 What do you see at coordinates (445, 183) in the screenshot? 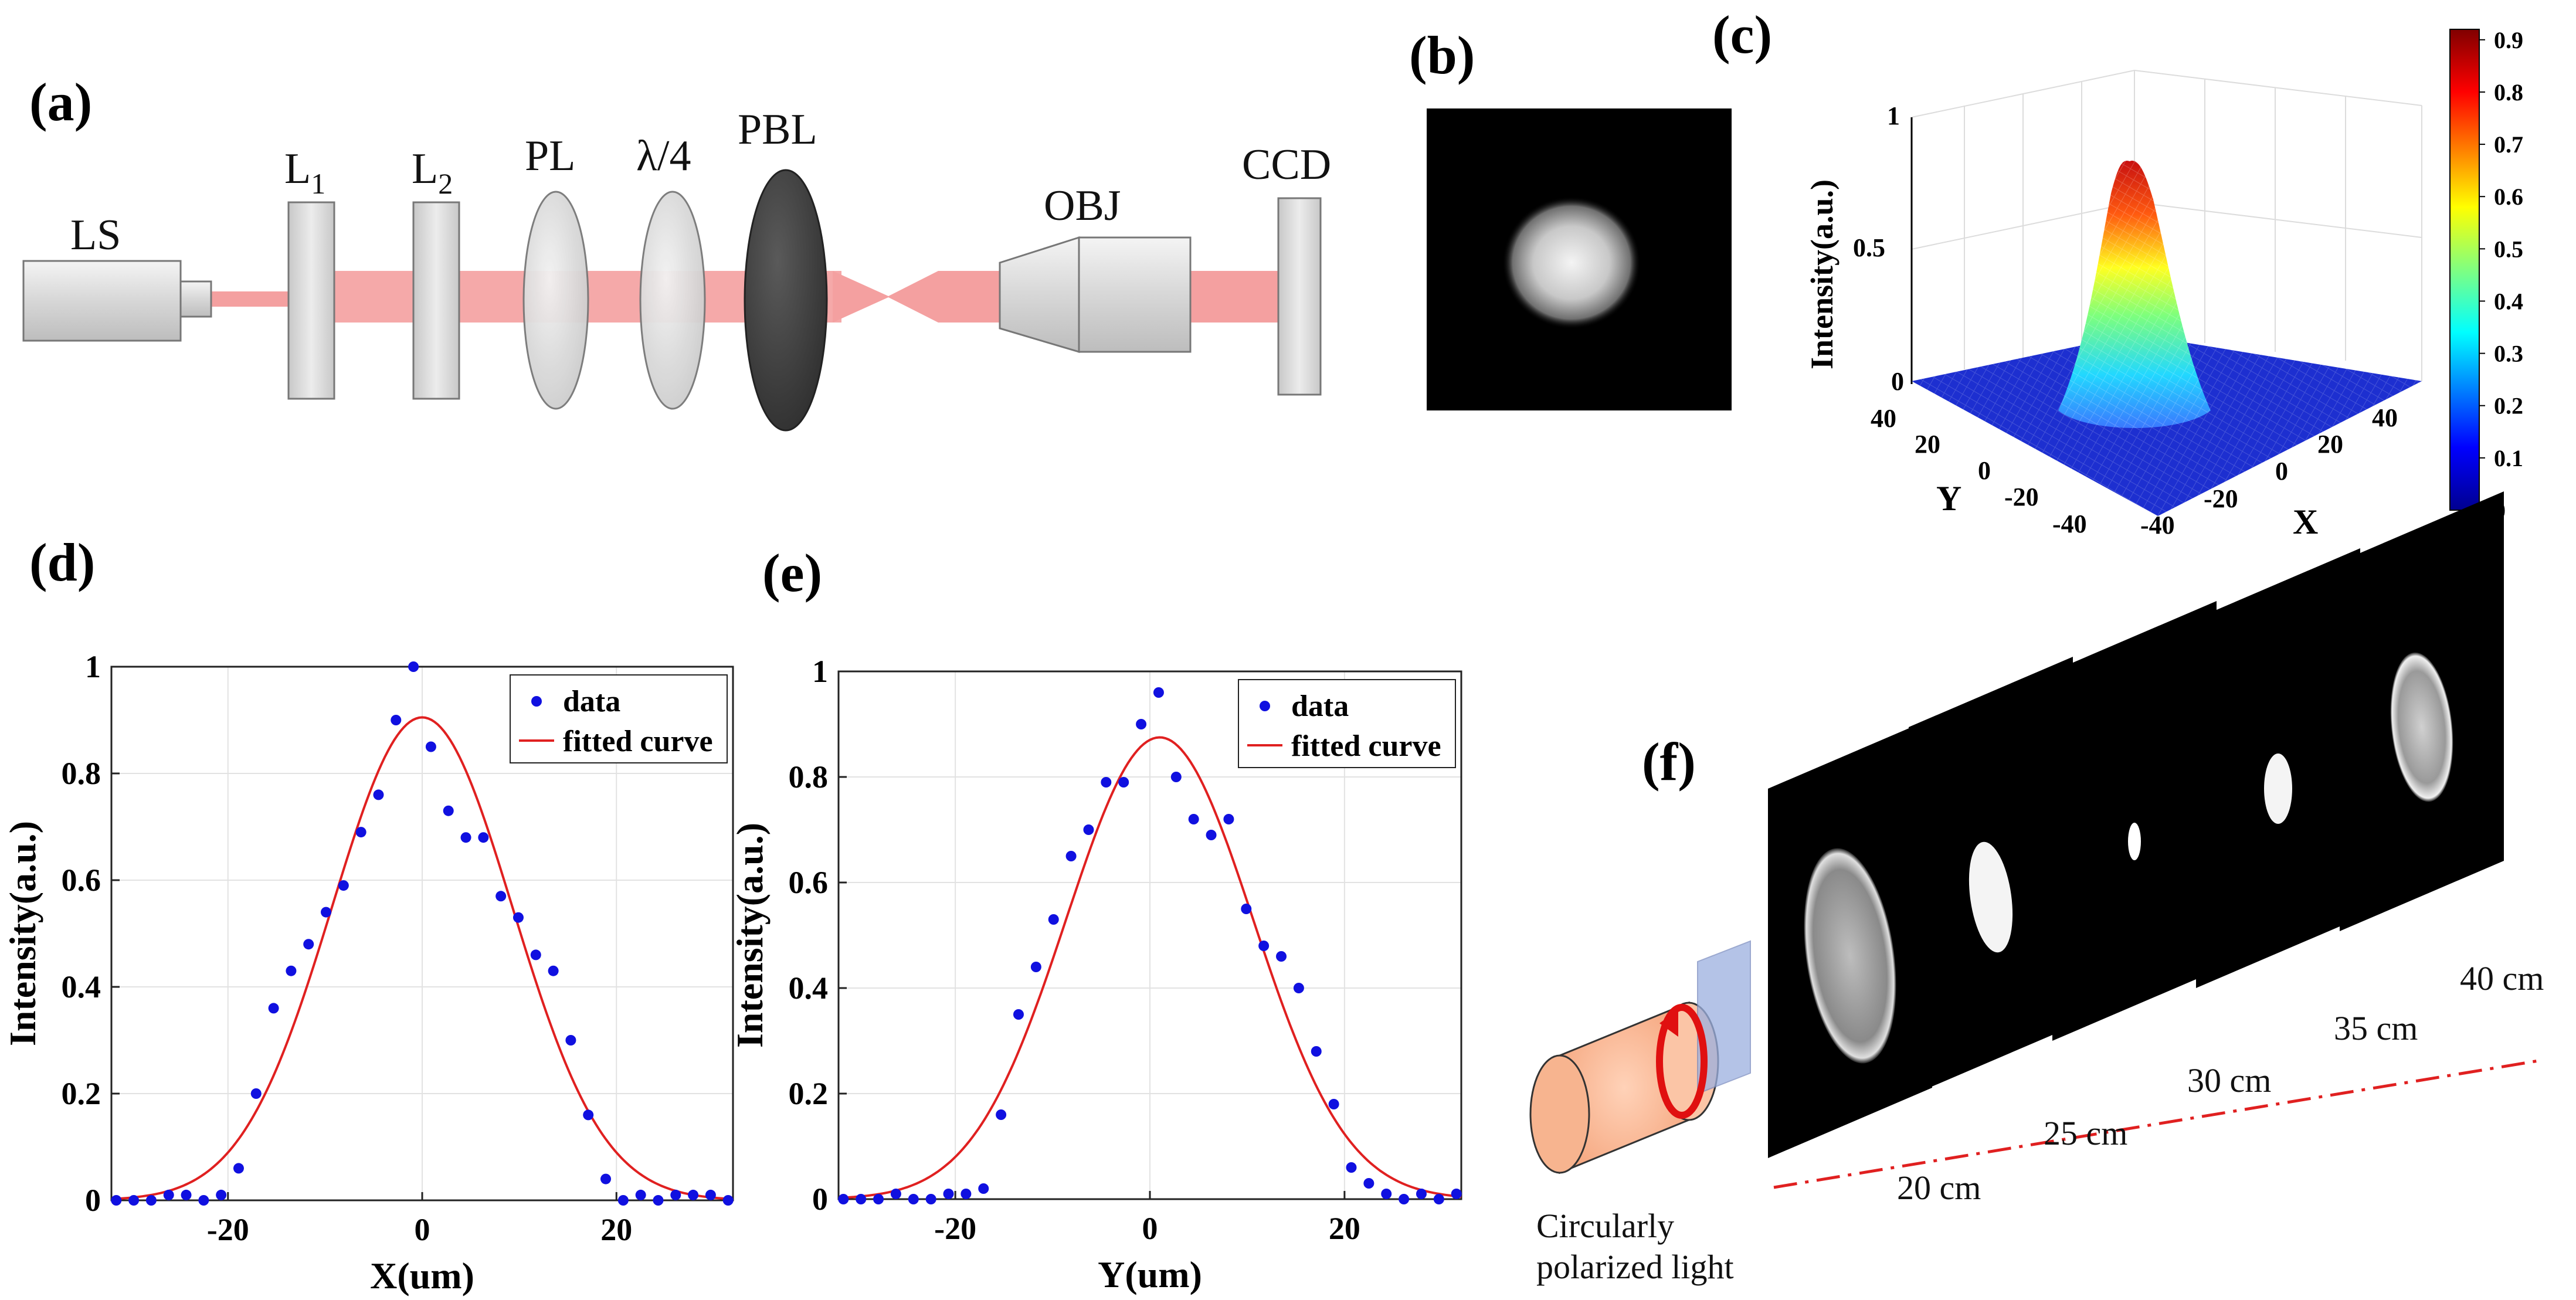
I see `label-l2-sub: 2` at bounding box center [445, 183].